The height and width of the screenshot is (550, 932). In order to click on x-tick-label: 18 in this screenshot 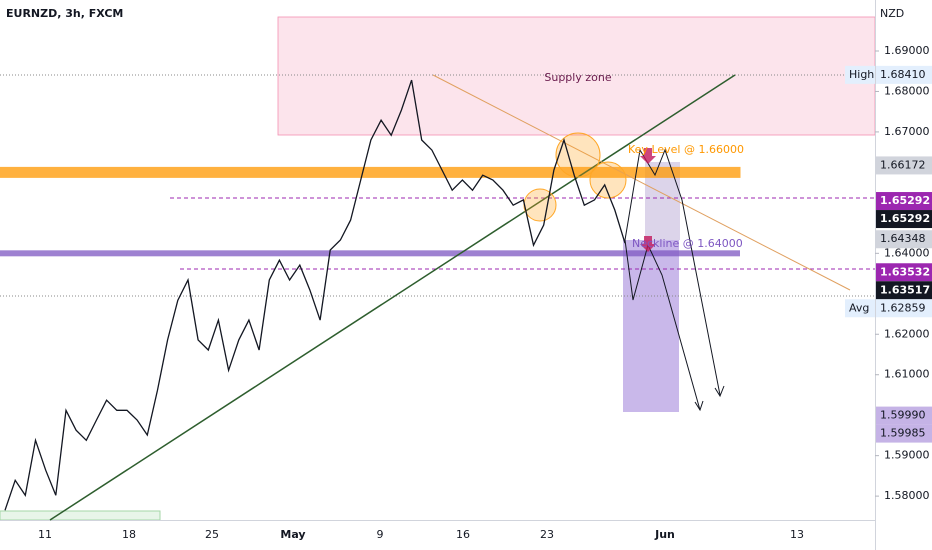, I will do `click(129, 534)`.